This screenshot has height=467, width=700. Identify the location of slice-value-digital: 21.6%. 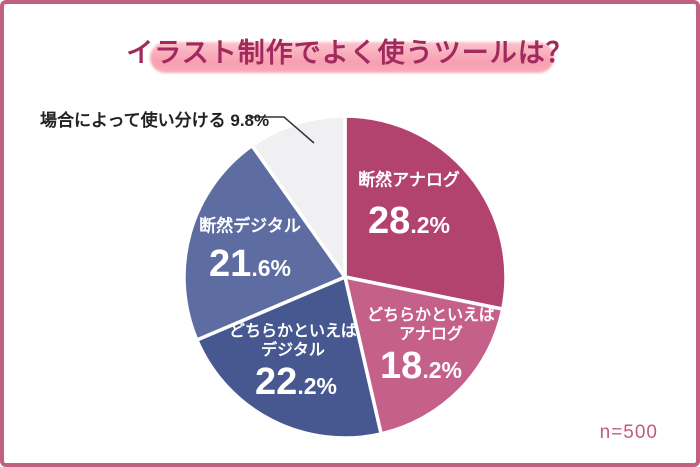
(250, 264).